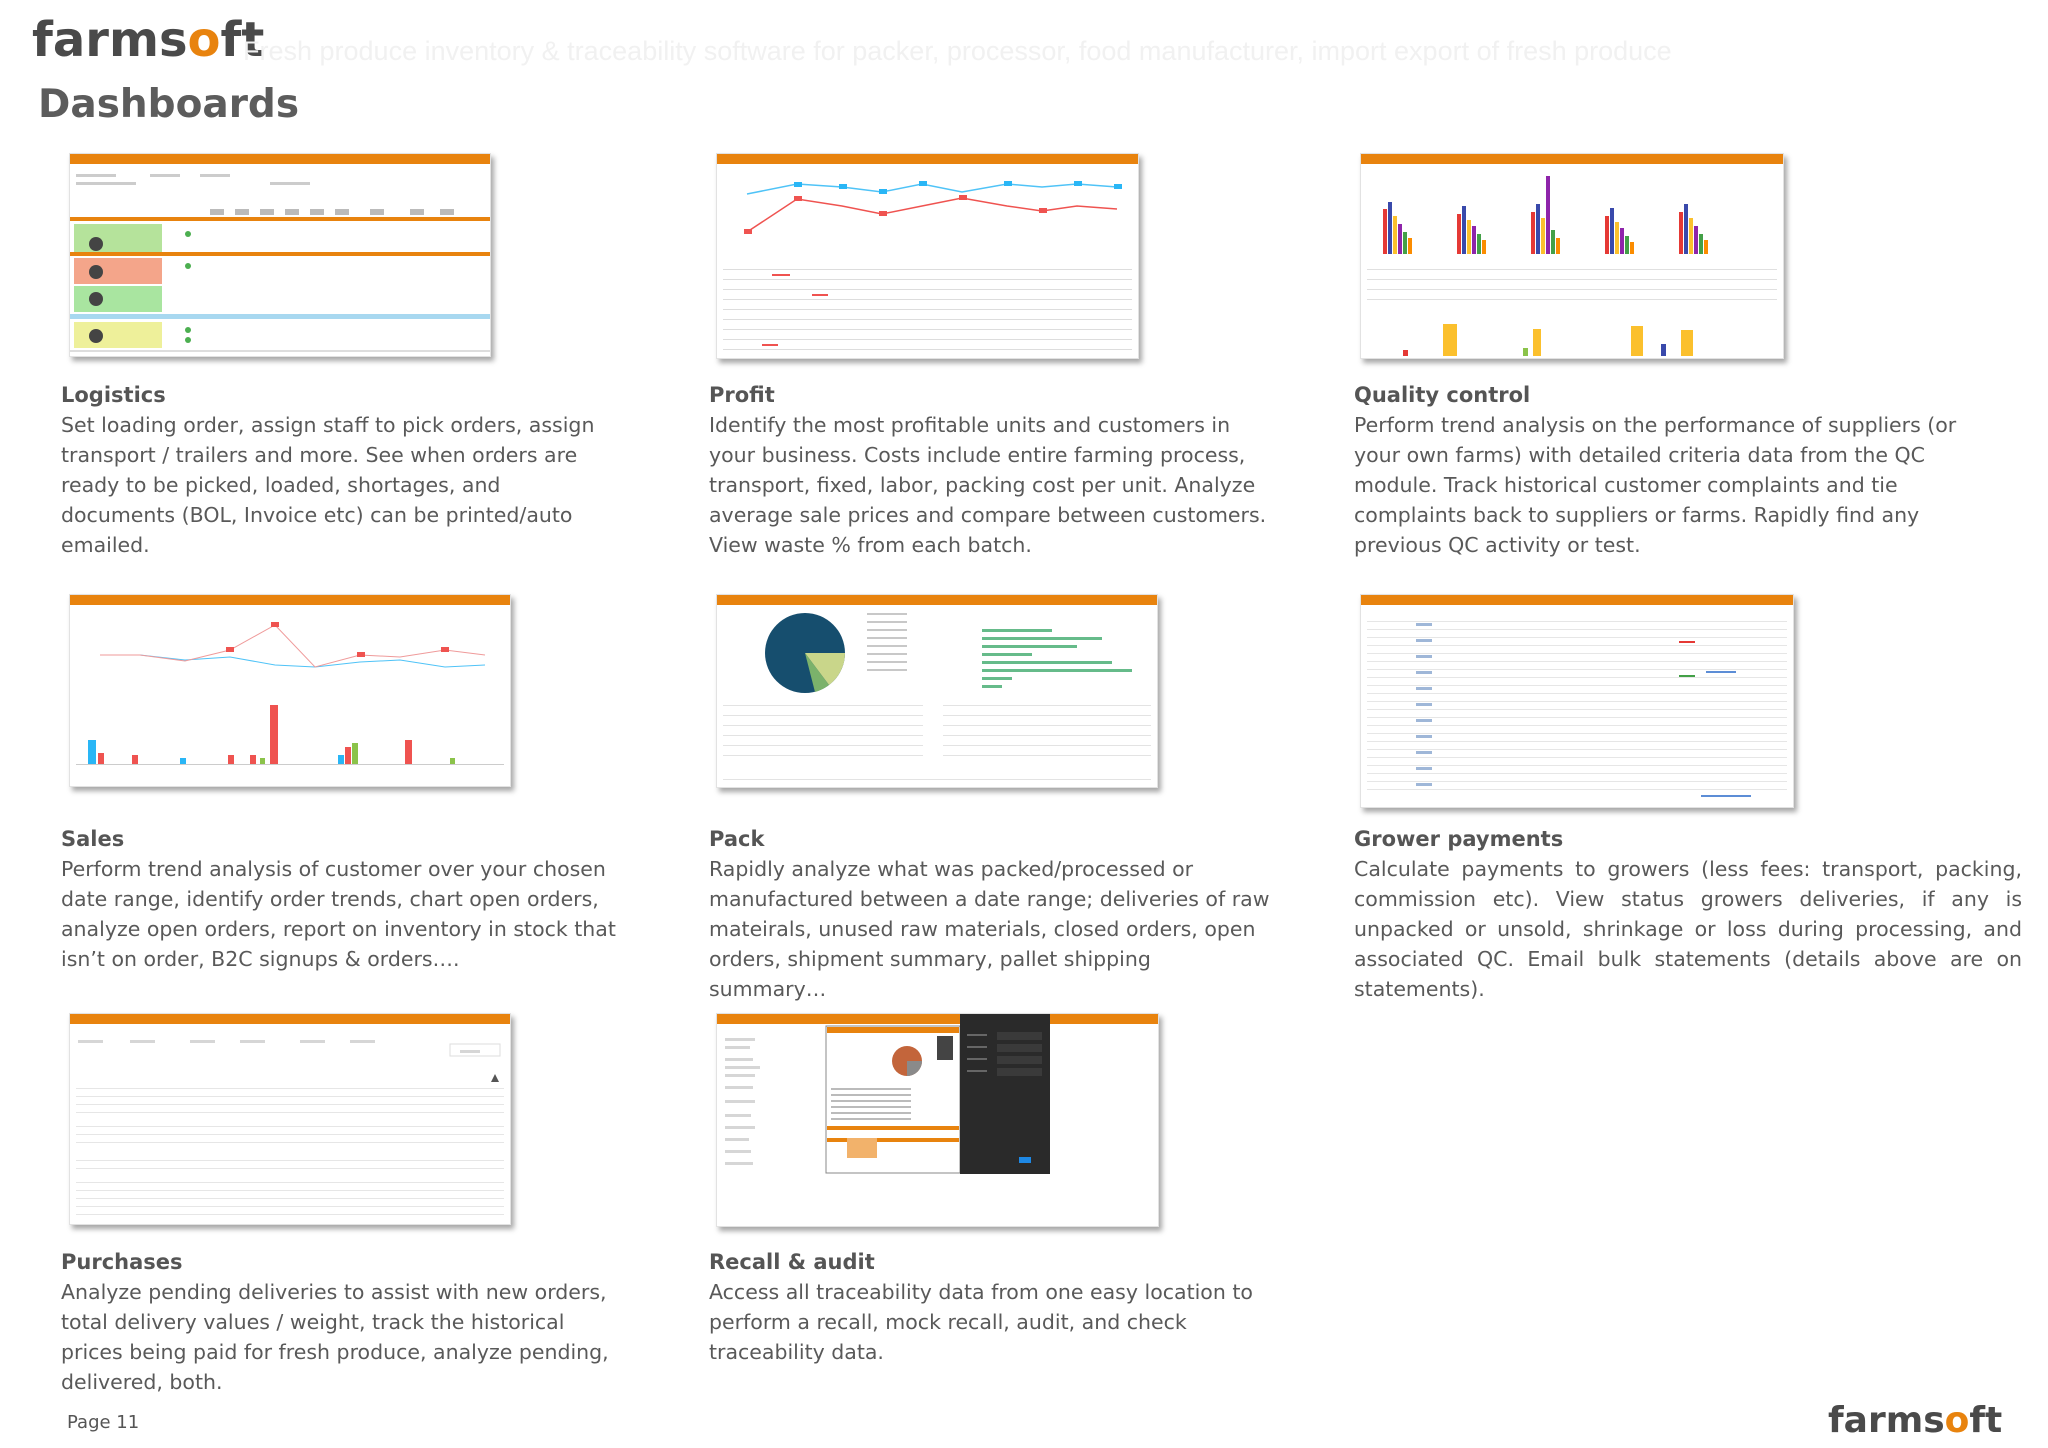 This screenshot has width=2048, height=1448. Describe the element at coordinates (290, 1119) in the screenshot. I see `purchases-screenshot` at that location.